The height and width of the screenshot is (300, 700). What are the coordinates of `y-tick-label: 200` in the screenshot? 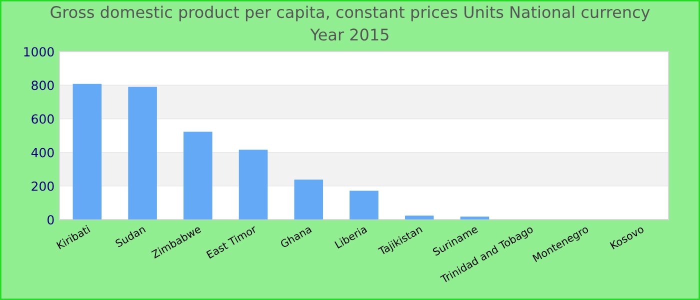 It's located at (43, 186).